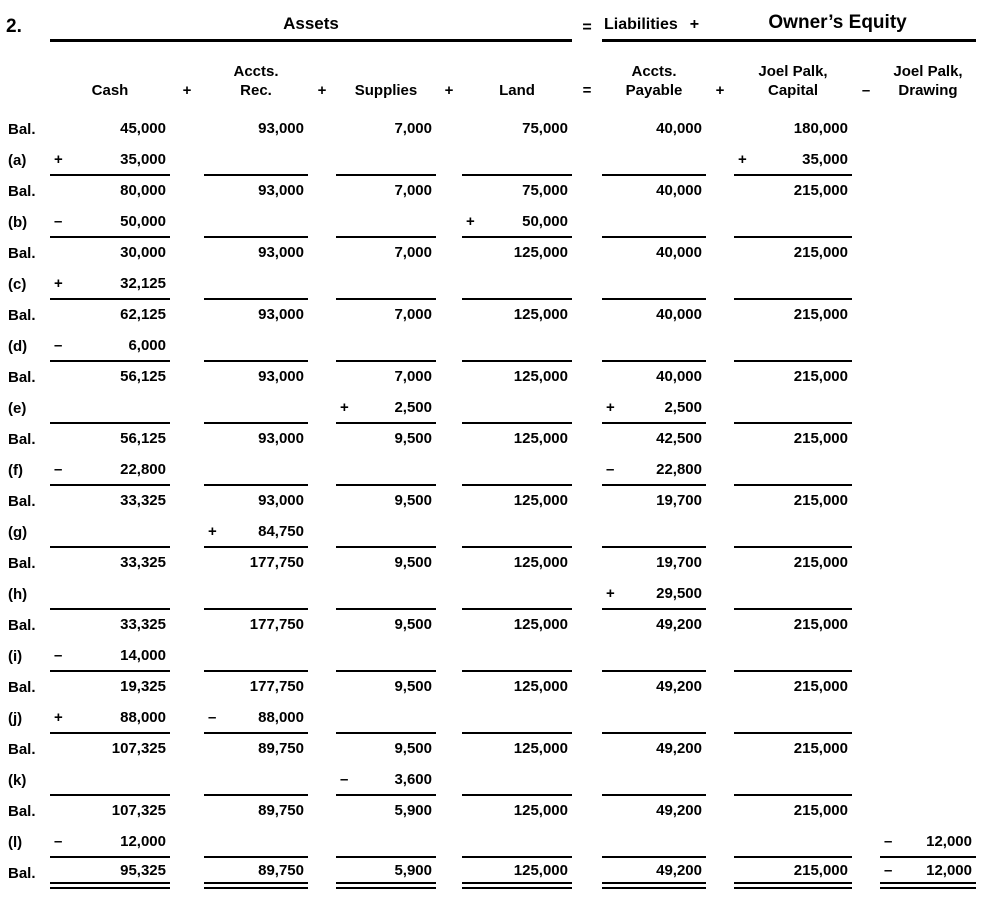 This screenshot has height=904, width=981. I want to click on cash-value: 62,125, so click(143, 314).